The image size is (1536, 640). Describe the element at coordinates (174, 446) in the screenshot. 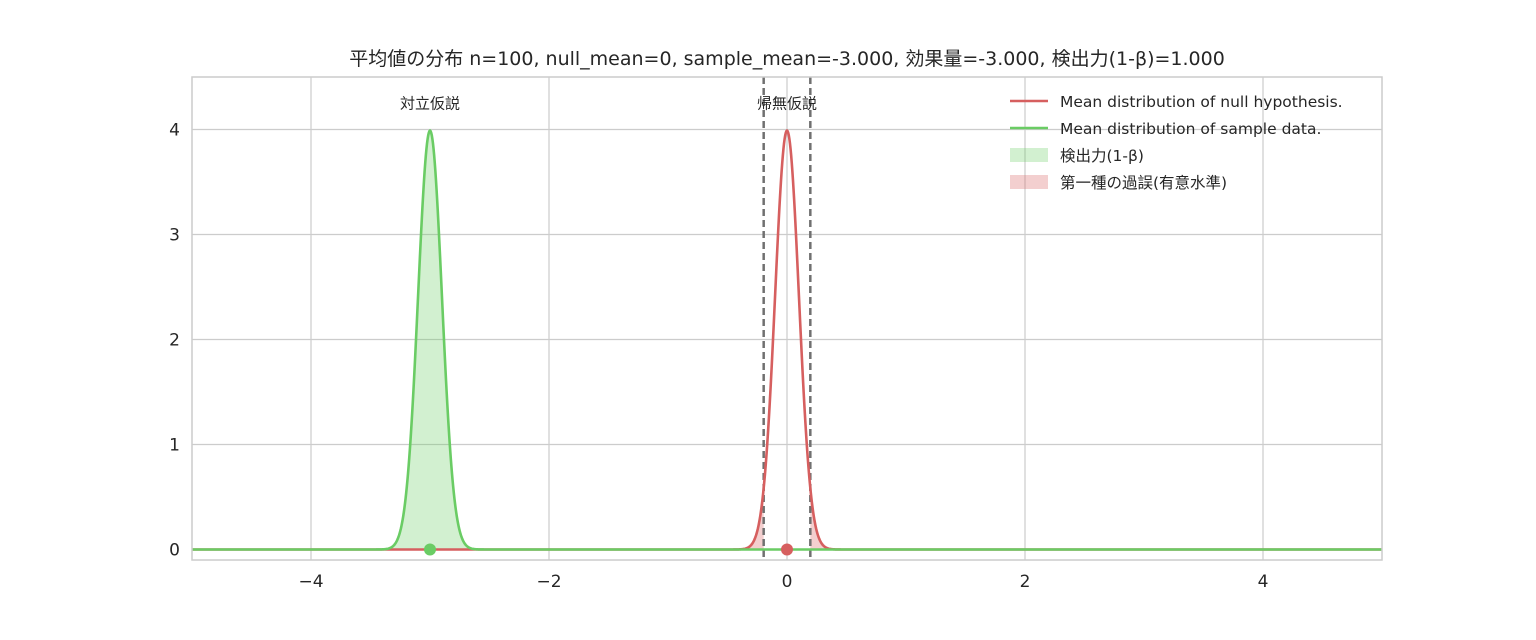

I see `y-tick-label: 1` at that location.